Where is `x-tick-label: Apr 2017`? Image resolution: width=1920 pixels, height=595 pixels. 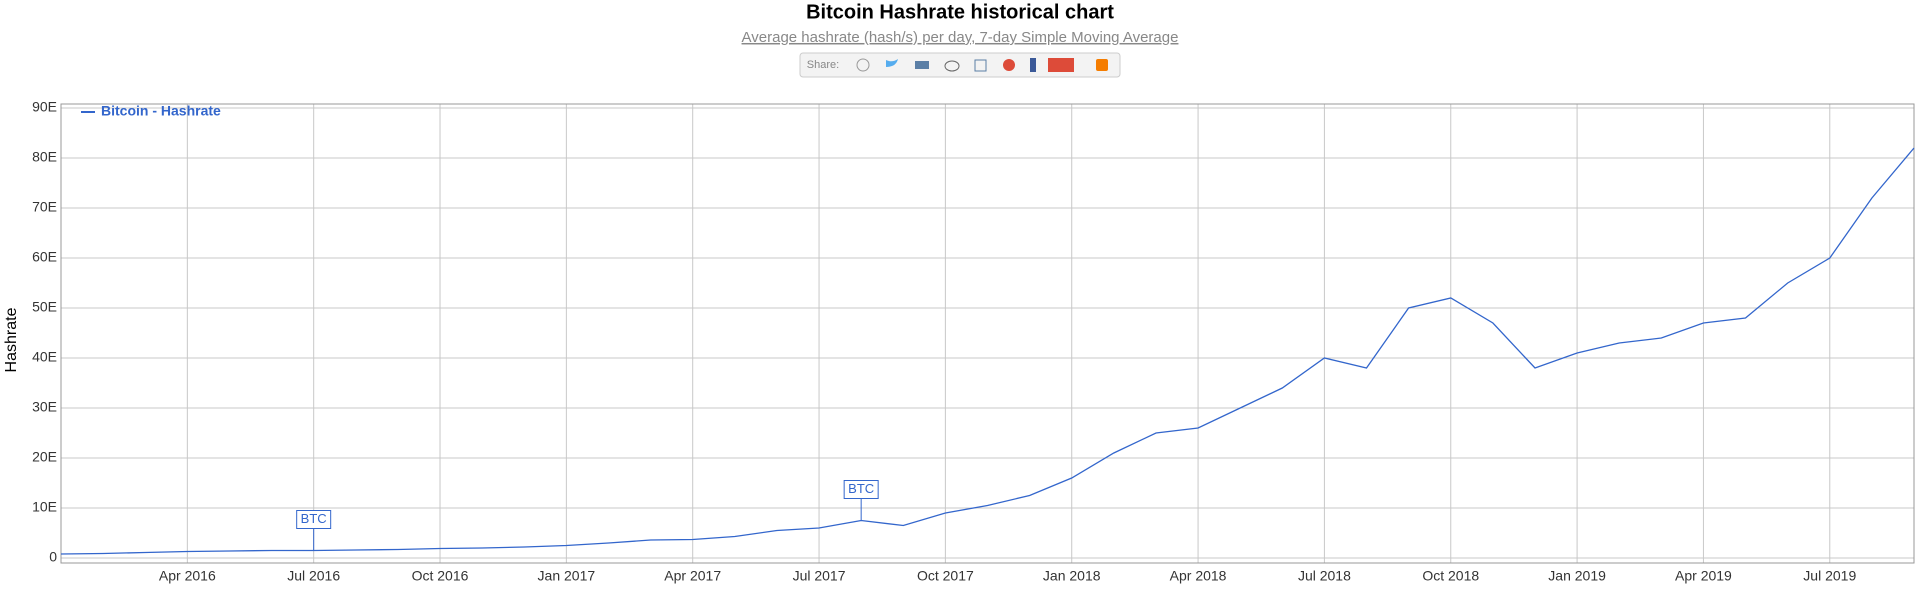
x-tick-label: Apr 2017 is located at coordinates (692, 576).